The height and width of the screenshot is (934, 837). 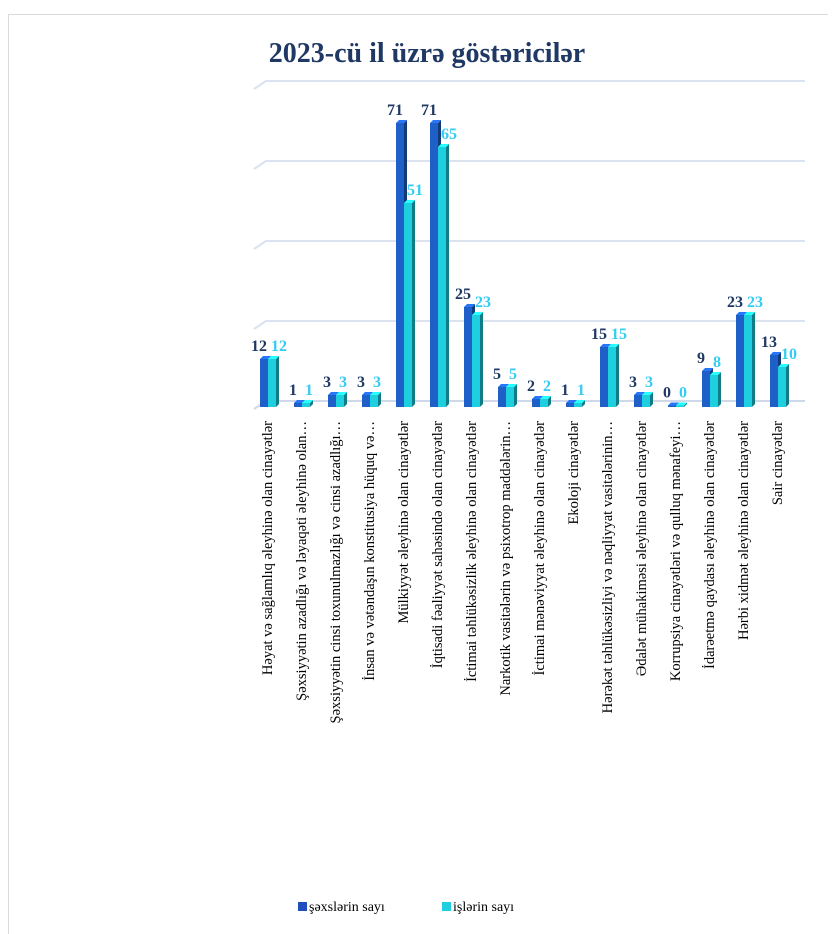 I want to click on legend: şəxslərin sayı işlərin sayı, so click(x=406, y=907).